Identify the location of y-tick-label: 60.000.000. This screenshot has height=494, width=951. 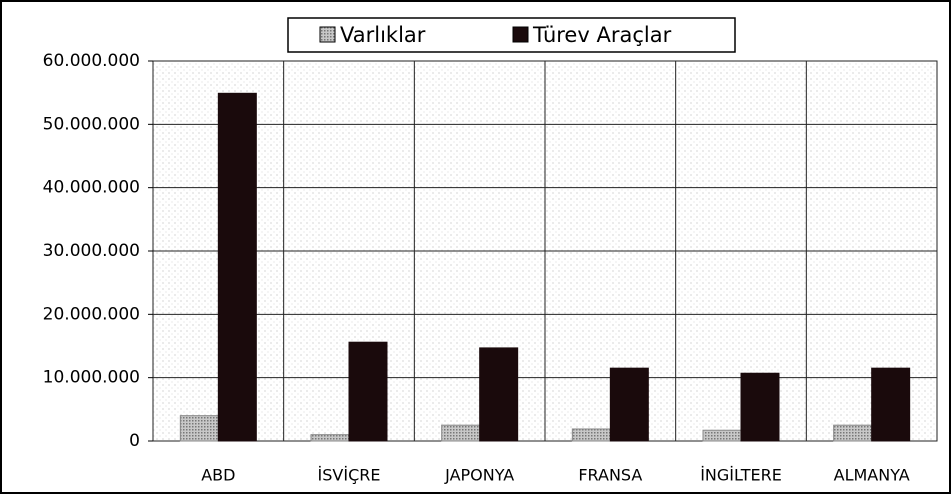
(91, 61).